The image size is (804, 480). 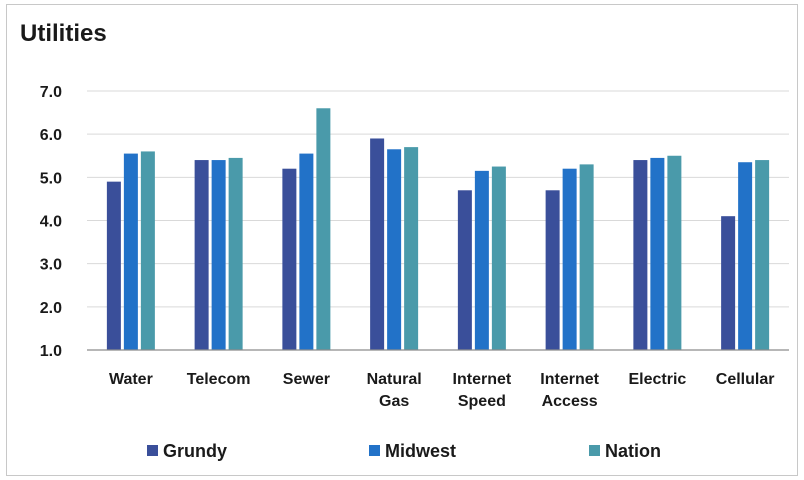 I want to click on x-category-label: Telecom, so click(x=219, y=379).